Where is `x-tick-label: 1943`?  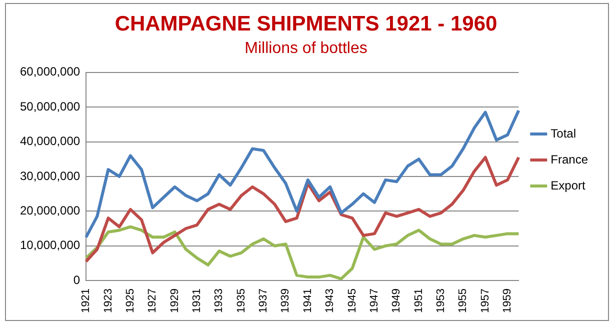
x-tick-label: 1943 is located at coordinates (330, 301).